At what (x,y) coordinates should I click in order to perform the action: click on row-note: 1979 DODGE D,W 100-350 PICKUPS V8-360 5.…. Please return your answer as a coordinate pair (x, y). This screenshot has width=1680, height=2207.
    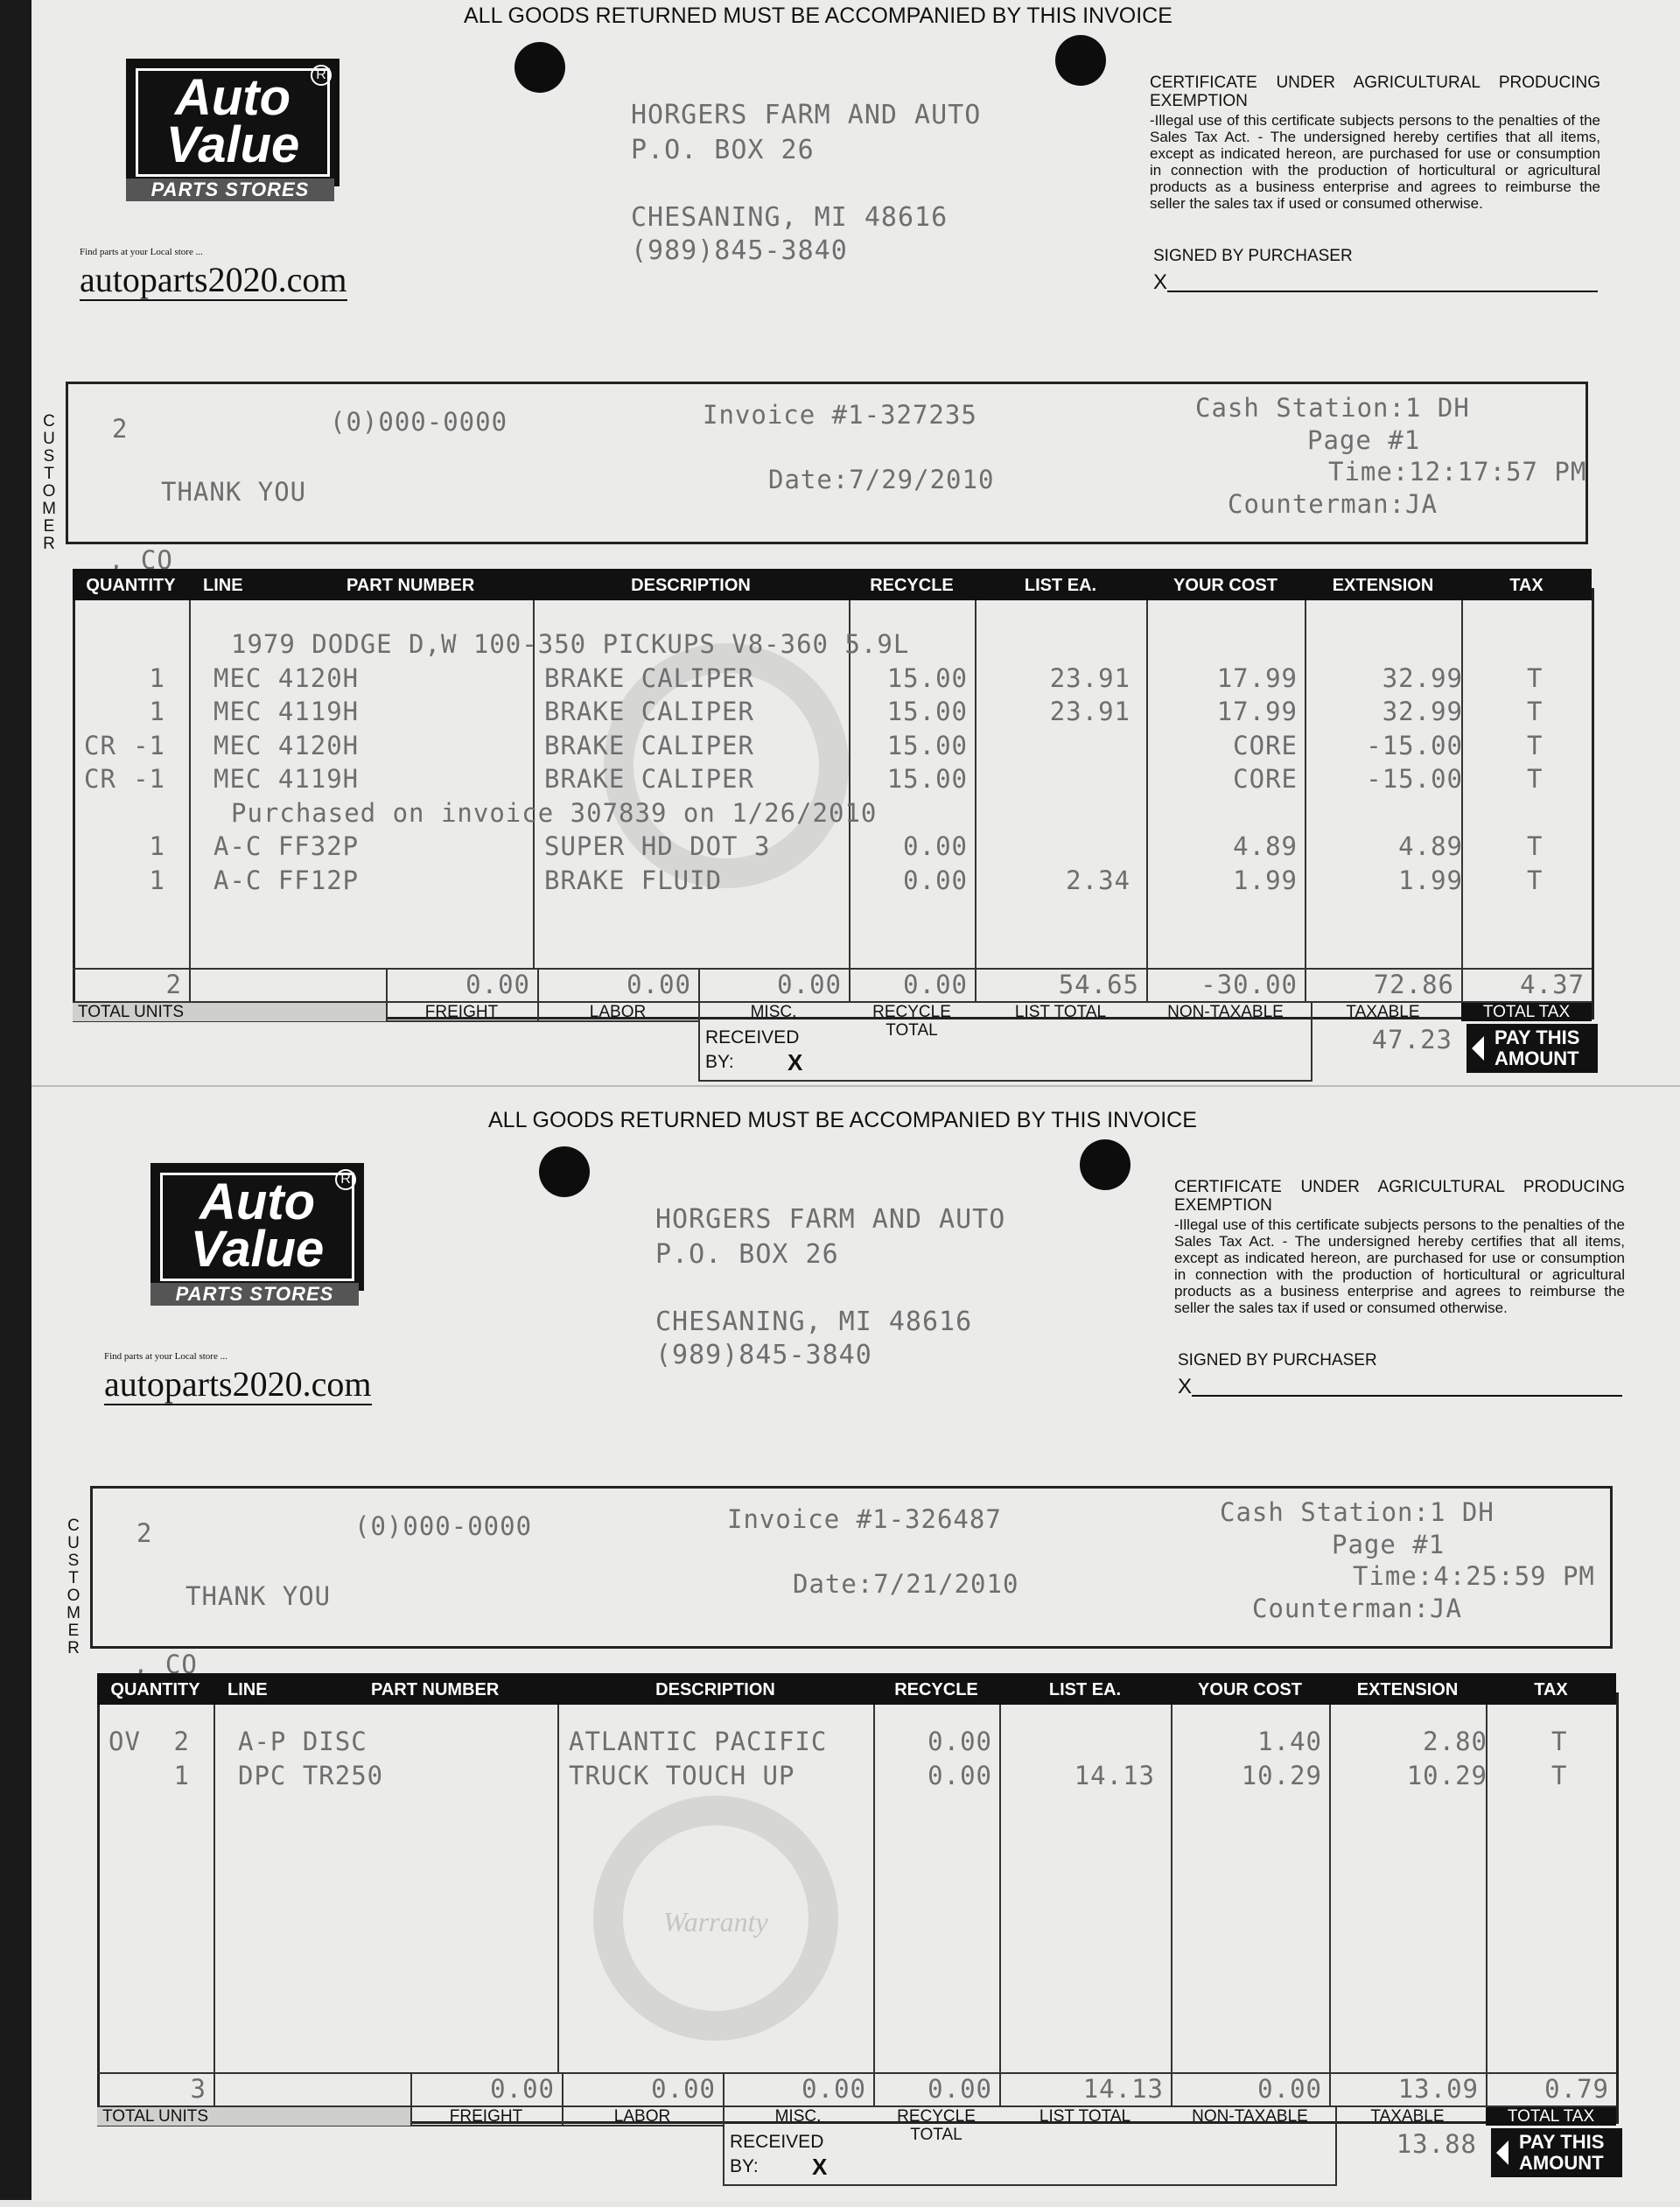
    Looking at the image, I should click on (570, 644).